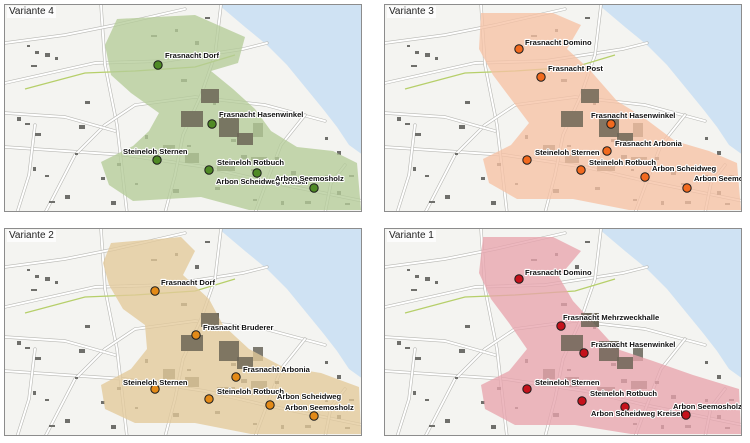 The height and width of the screenshot is (443, 750). Describe the element at coordinates (155, 151) in the screenshot. I see `bus-stop-label-halo: Steineloh Sternen` at that location.